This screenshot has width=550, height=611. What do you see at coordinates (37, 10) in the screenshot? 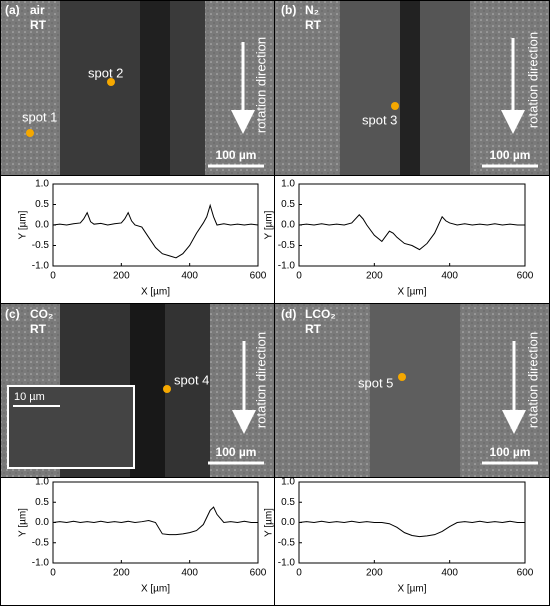
I see `atmosphere: air` at bounding box center [37, 10].